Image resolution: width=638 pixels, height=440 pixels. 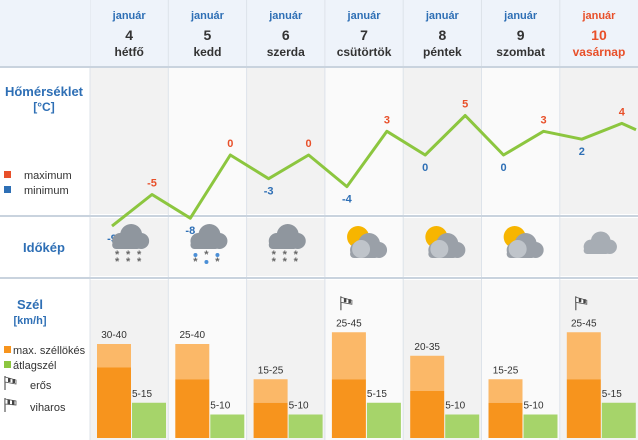 What do you see at coordinates (269, 192) in the screenshot?
I see `min-temp-label: -3` at bounding box center [269, 192].